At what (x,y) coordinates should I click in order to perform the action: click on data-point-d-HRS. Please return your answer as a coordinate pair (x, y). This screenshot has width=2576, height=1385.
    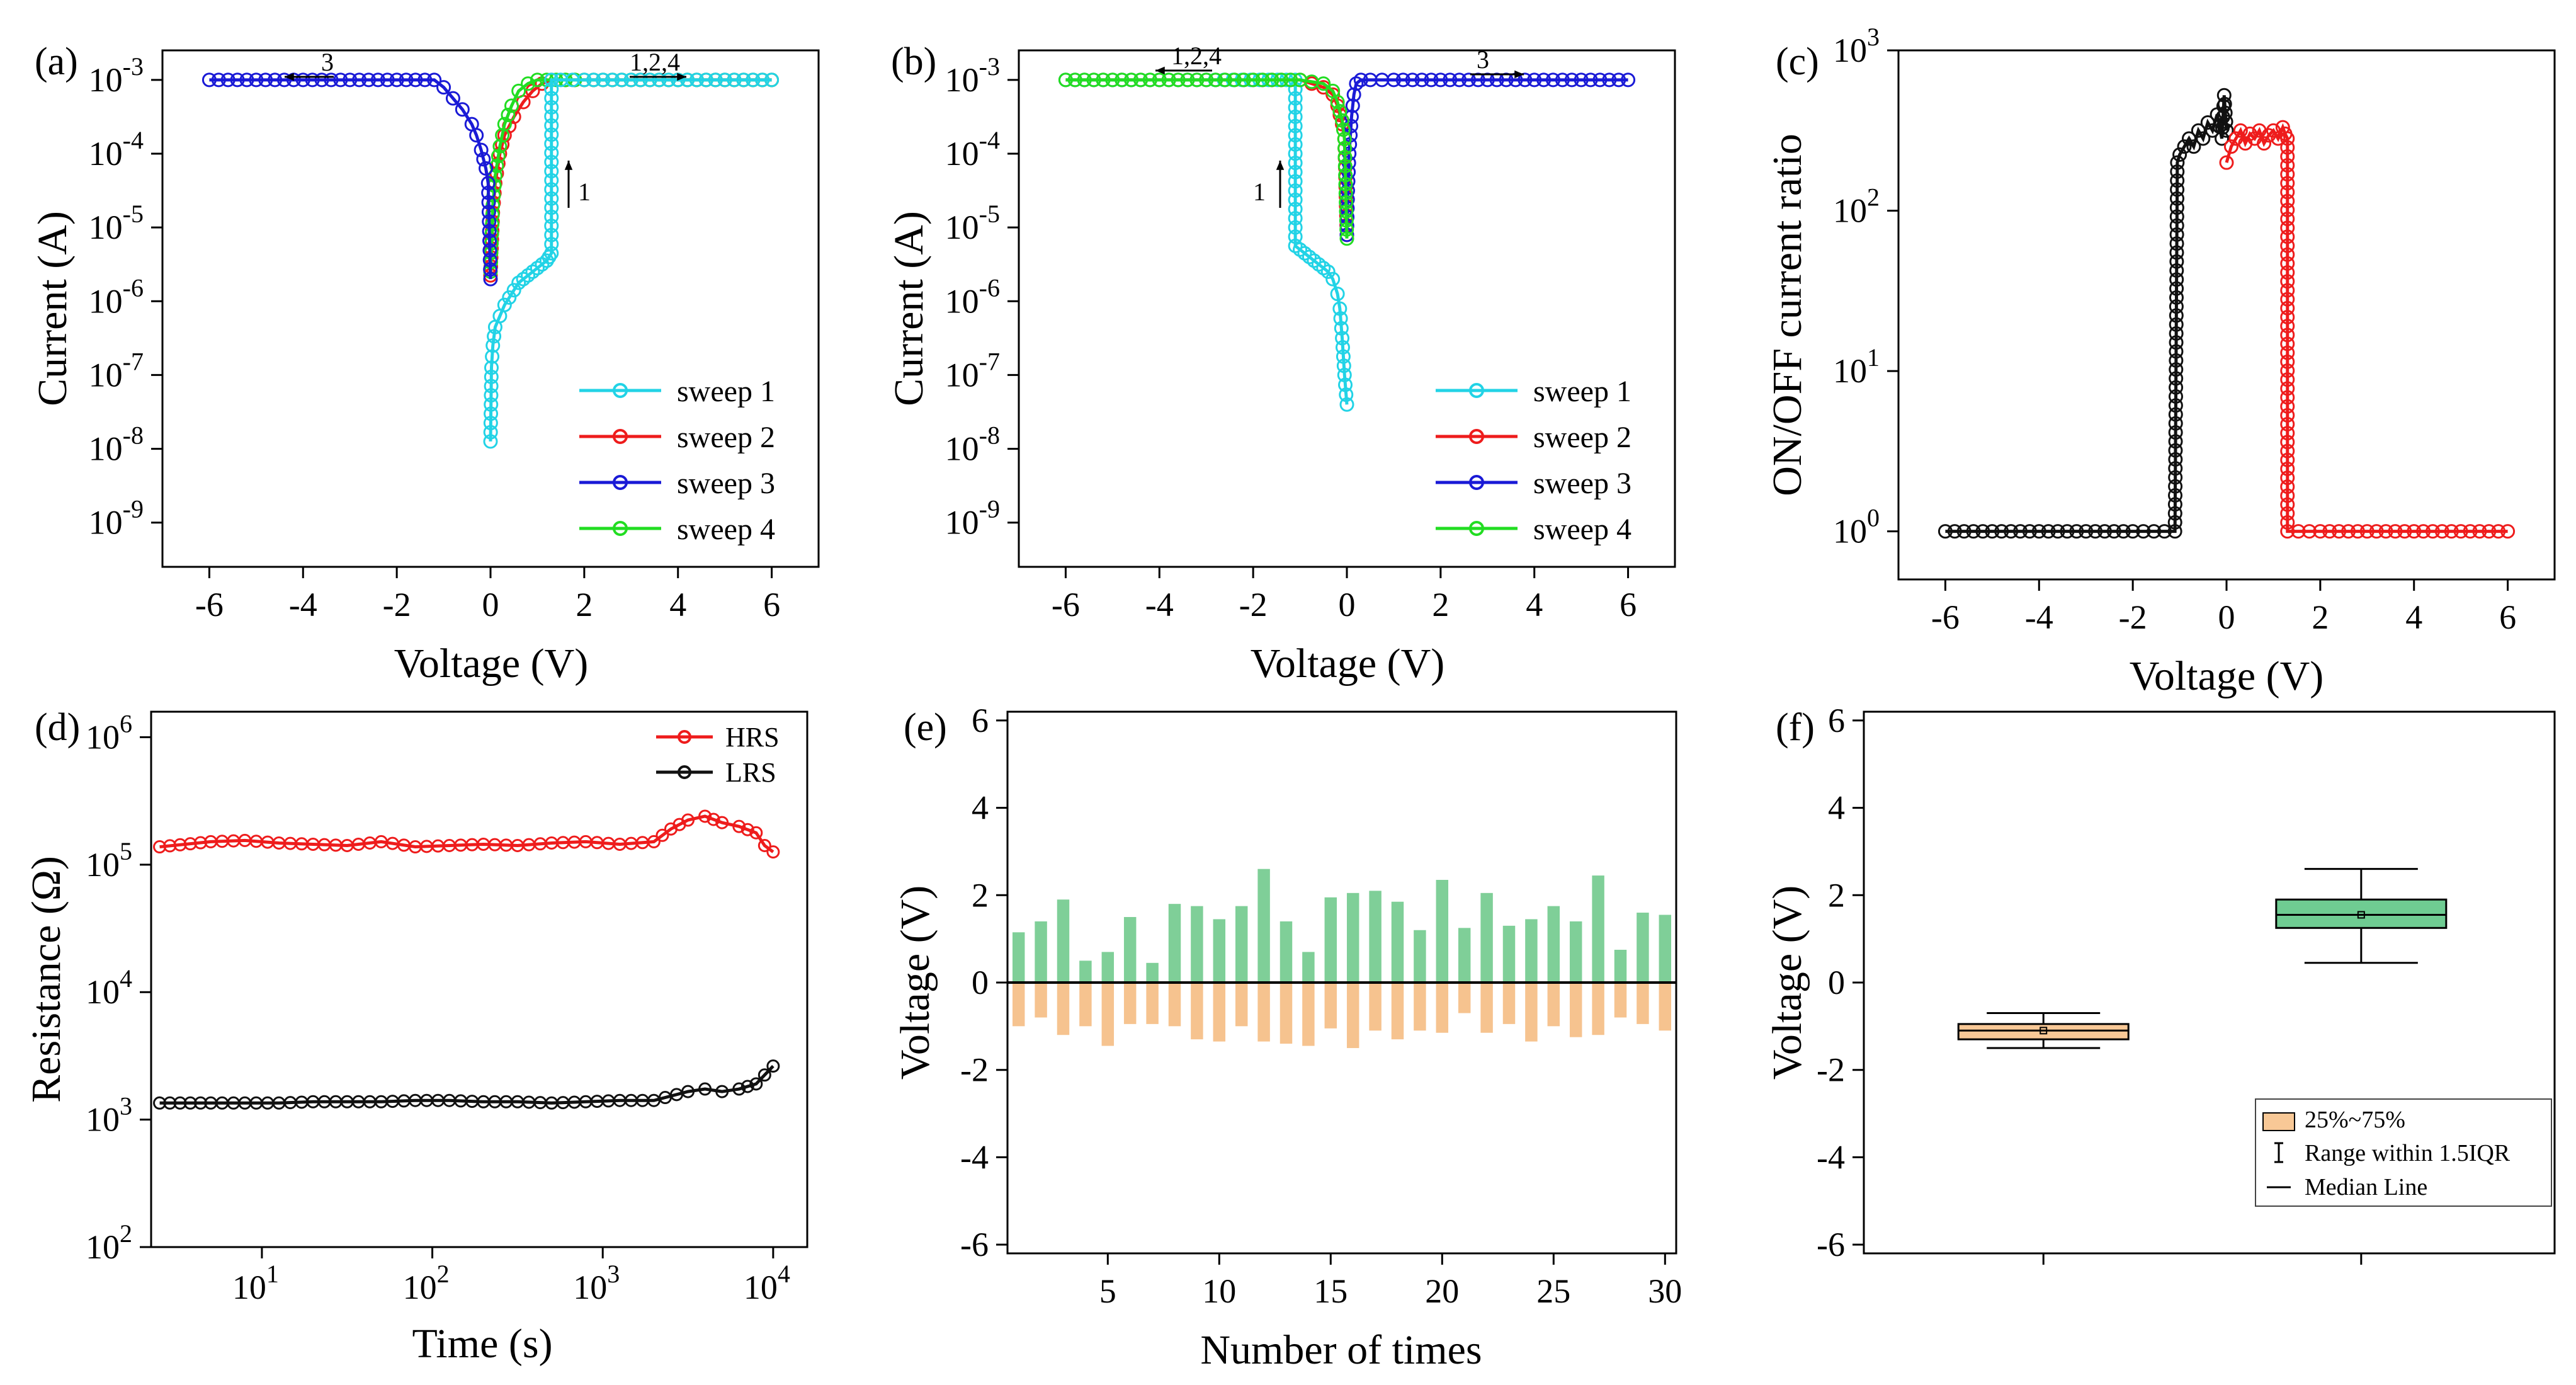
    Looking at the image, I should click on (180, 845).